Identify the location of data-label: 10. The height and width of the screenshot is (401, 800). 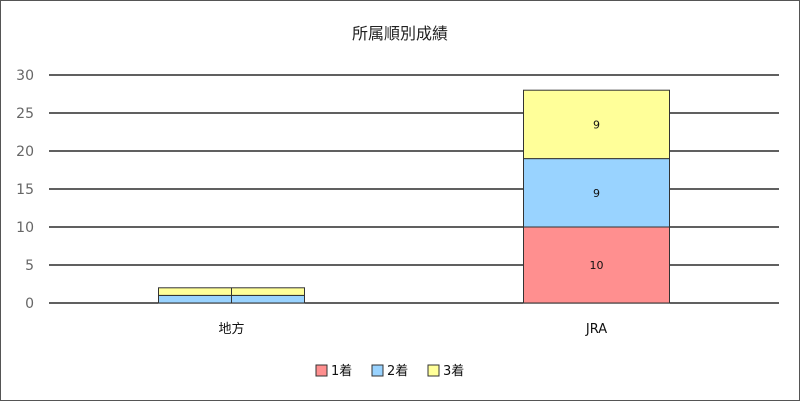
(597, 265).